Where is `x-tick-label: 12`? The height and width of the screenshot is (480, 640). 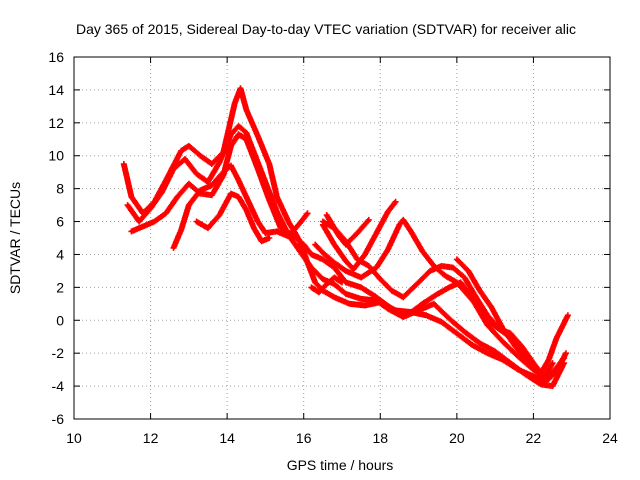 x-tick-label: 12 is located at coordinates (151, 438).